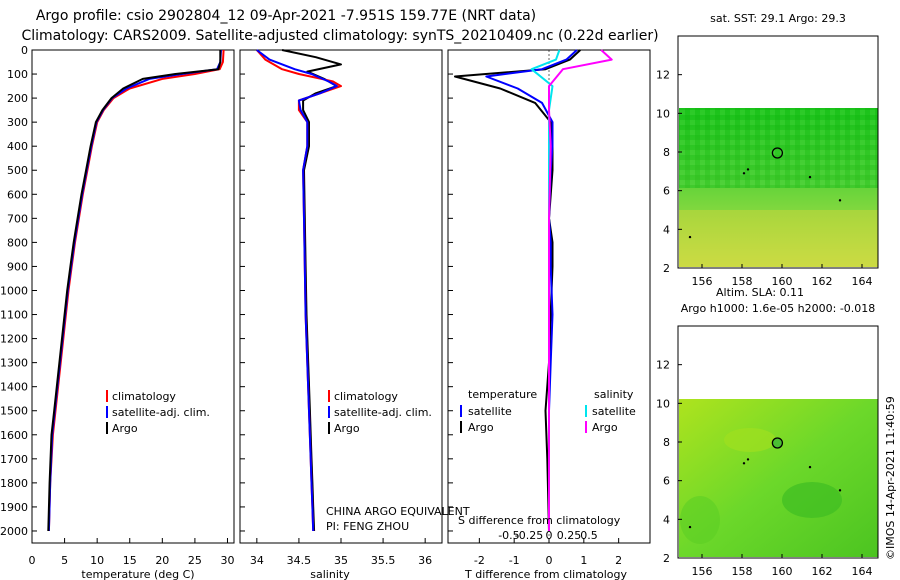 This screenshot has width=900, height=580. What do you see at coordinates (481, 427) in the screenshot?
I see `legend-t-argo: Argo` at bounding box center [481, 427].